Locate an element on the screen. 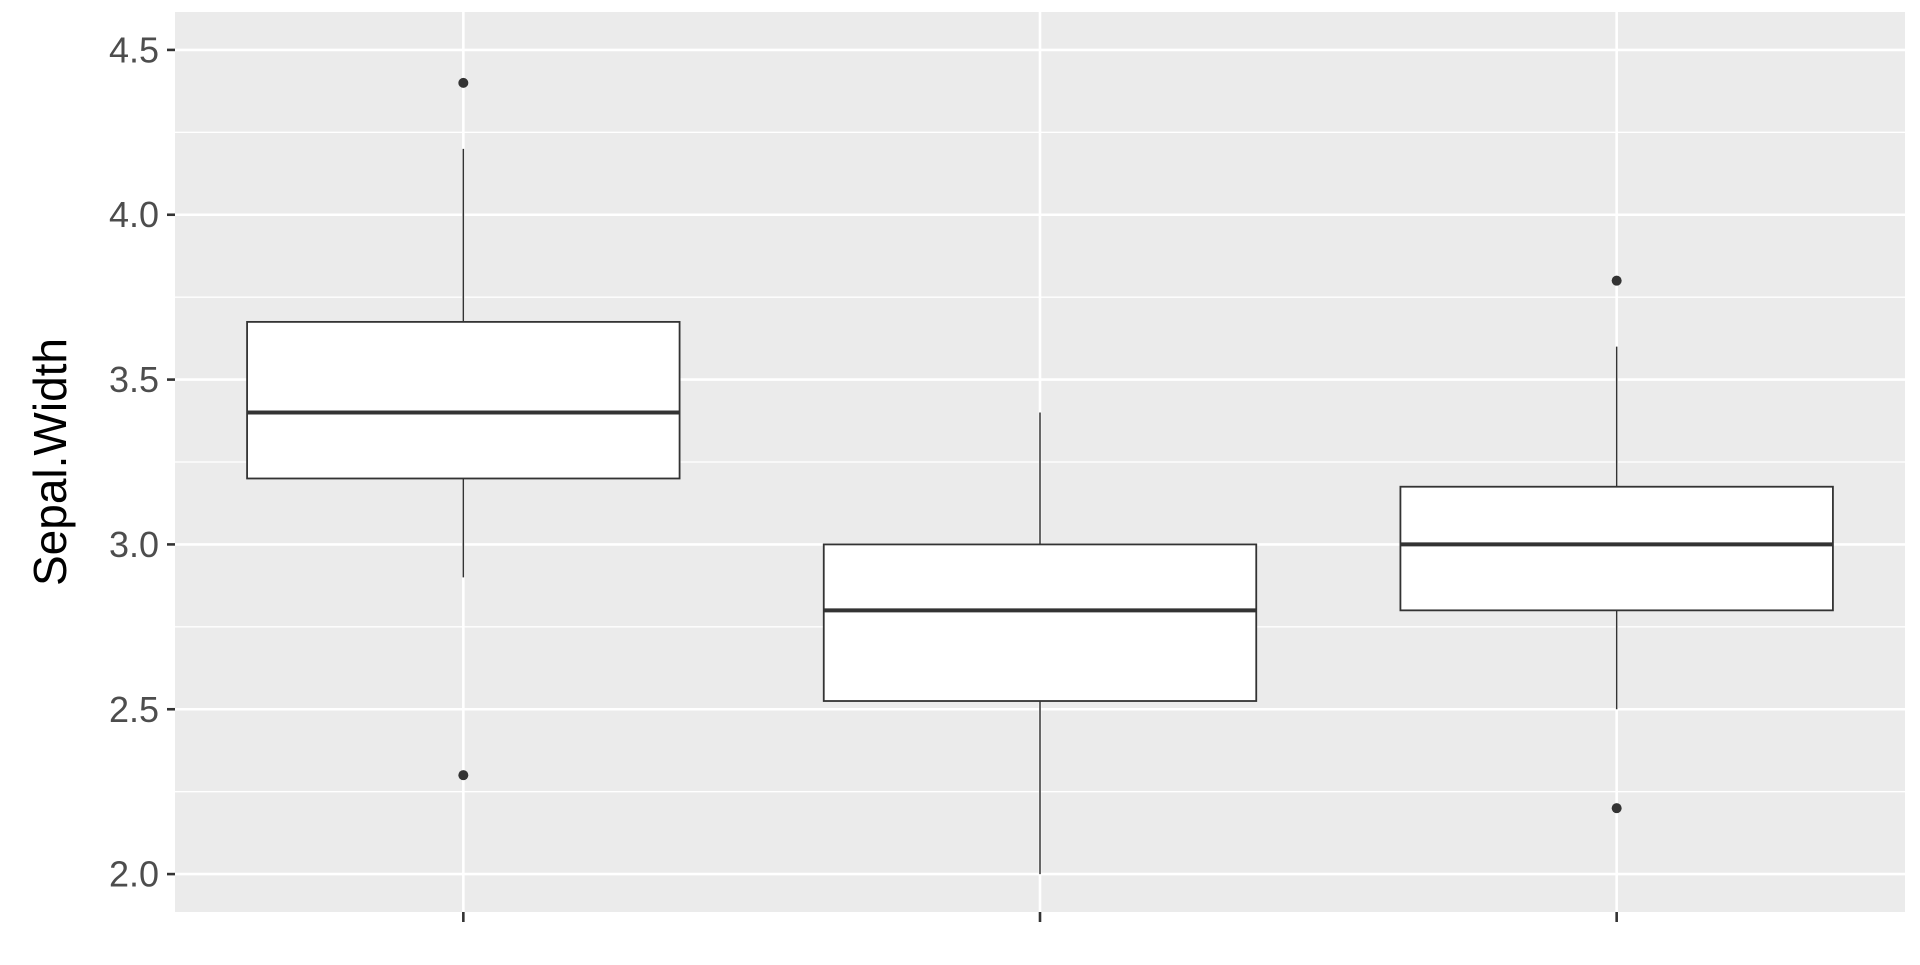 The width and height of the screenshot is (1920, 965). y-tick-label: 2.0 is located at coordinates (134, 874).